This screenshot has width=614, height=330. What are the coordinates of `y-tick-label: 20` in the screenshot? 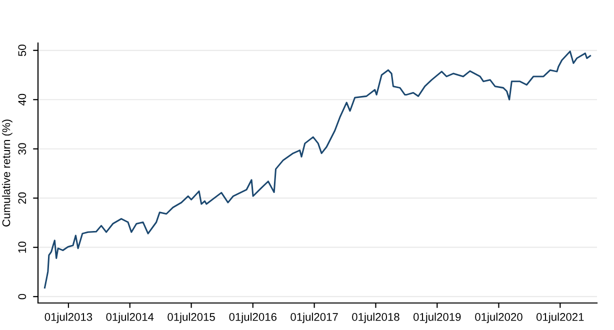 It's located at (22, 198).